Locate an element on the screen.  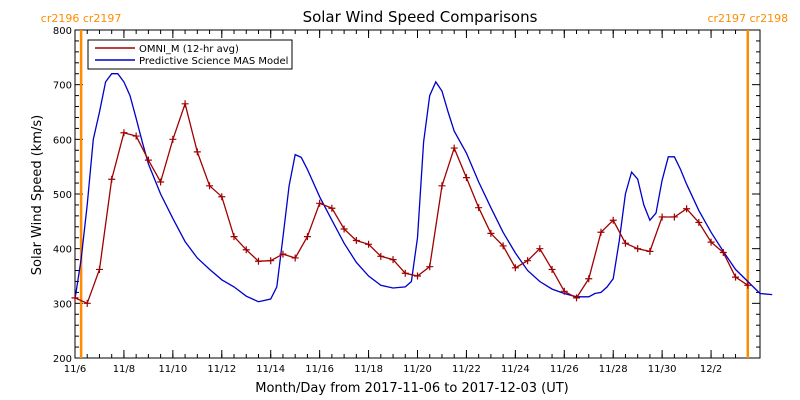
x-tick-label: 11/30 is located at coordinates (662, 369).